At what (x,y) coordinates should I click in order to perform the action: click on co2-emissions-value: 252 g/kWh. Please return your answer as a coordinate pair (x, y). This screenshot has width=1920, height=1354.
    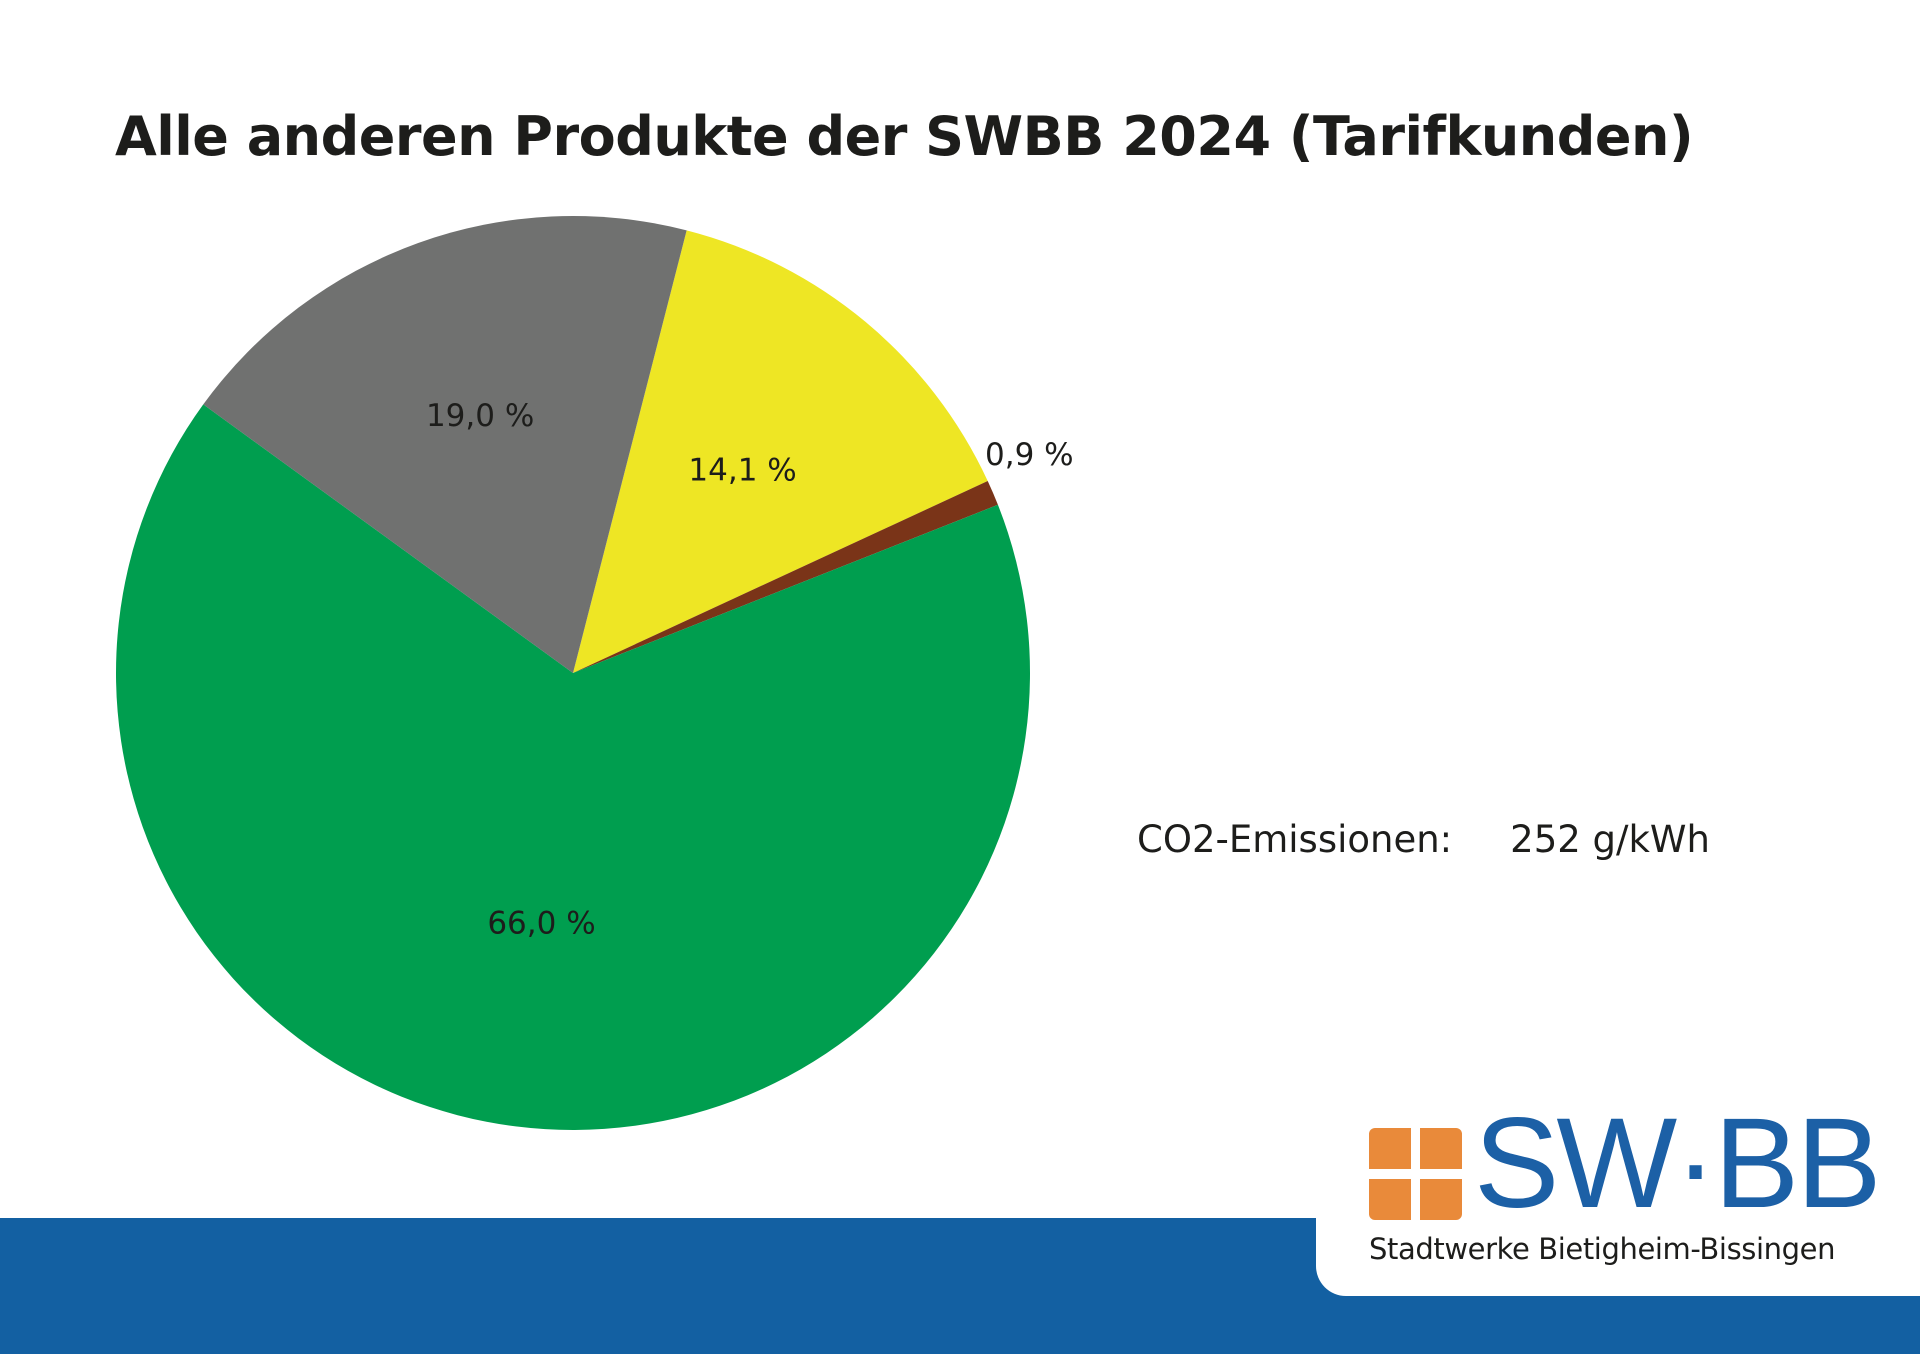
    Looking at the image, I should click on (1610, 839).